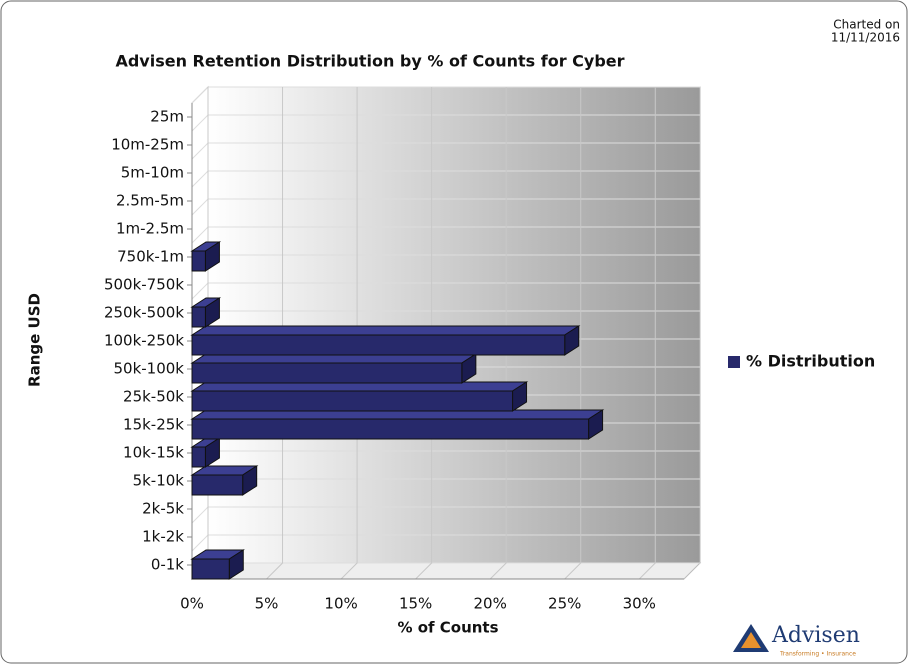 This screenshot has height=665, width=909. I want to click on charted-on: Charted on, so click(866, 25).